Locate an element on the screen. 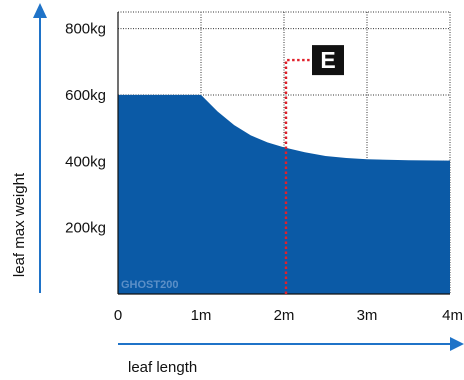 This screenshot has width=464, height=380. x-tick-label: 1m is located at coordinates (201, 315).